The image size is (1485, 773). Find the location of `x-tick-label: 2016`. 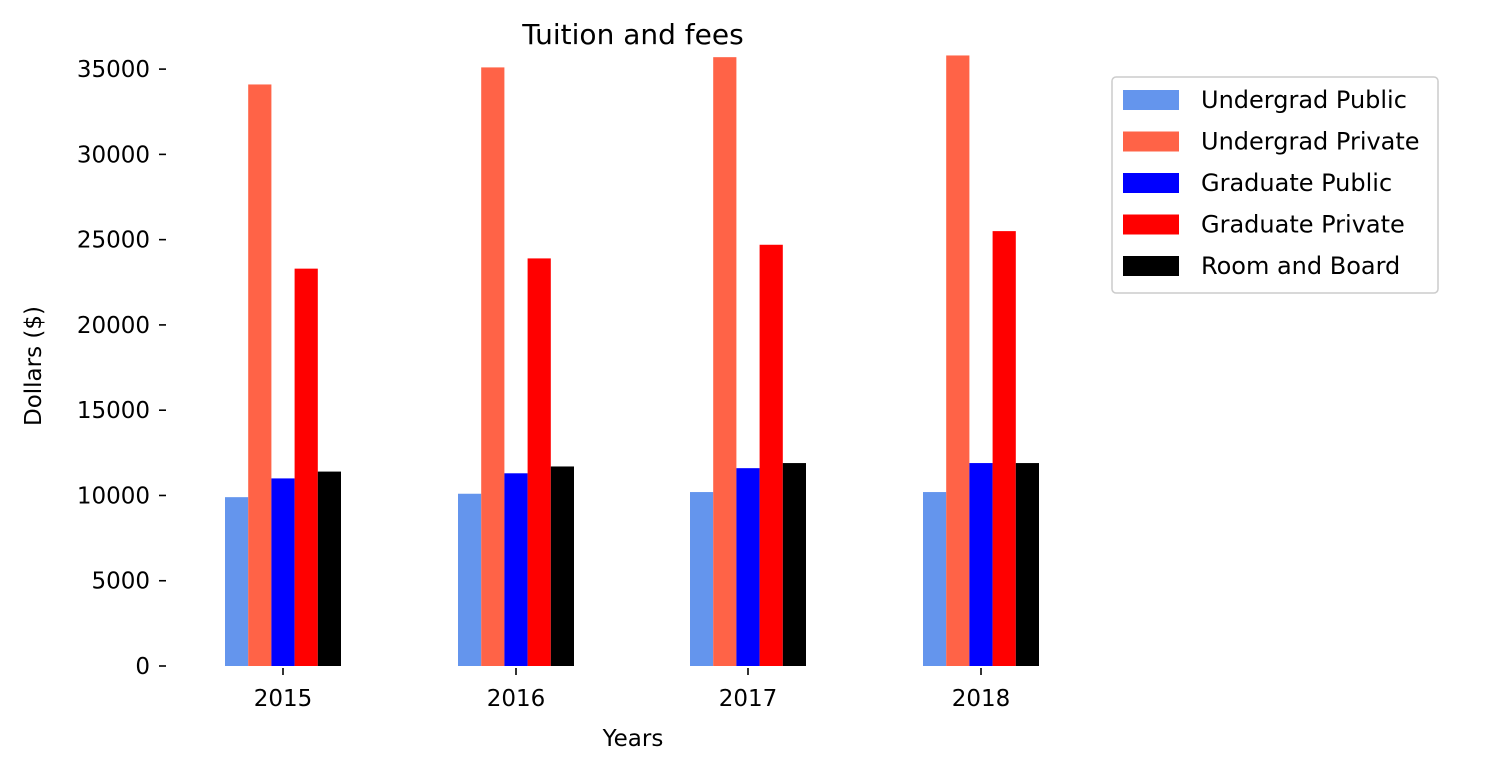

x-tick-label: 2016 is located at coordinates (516, 699).